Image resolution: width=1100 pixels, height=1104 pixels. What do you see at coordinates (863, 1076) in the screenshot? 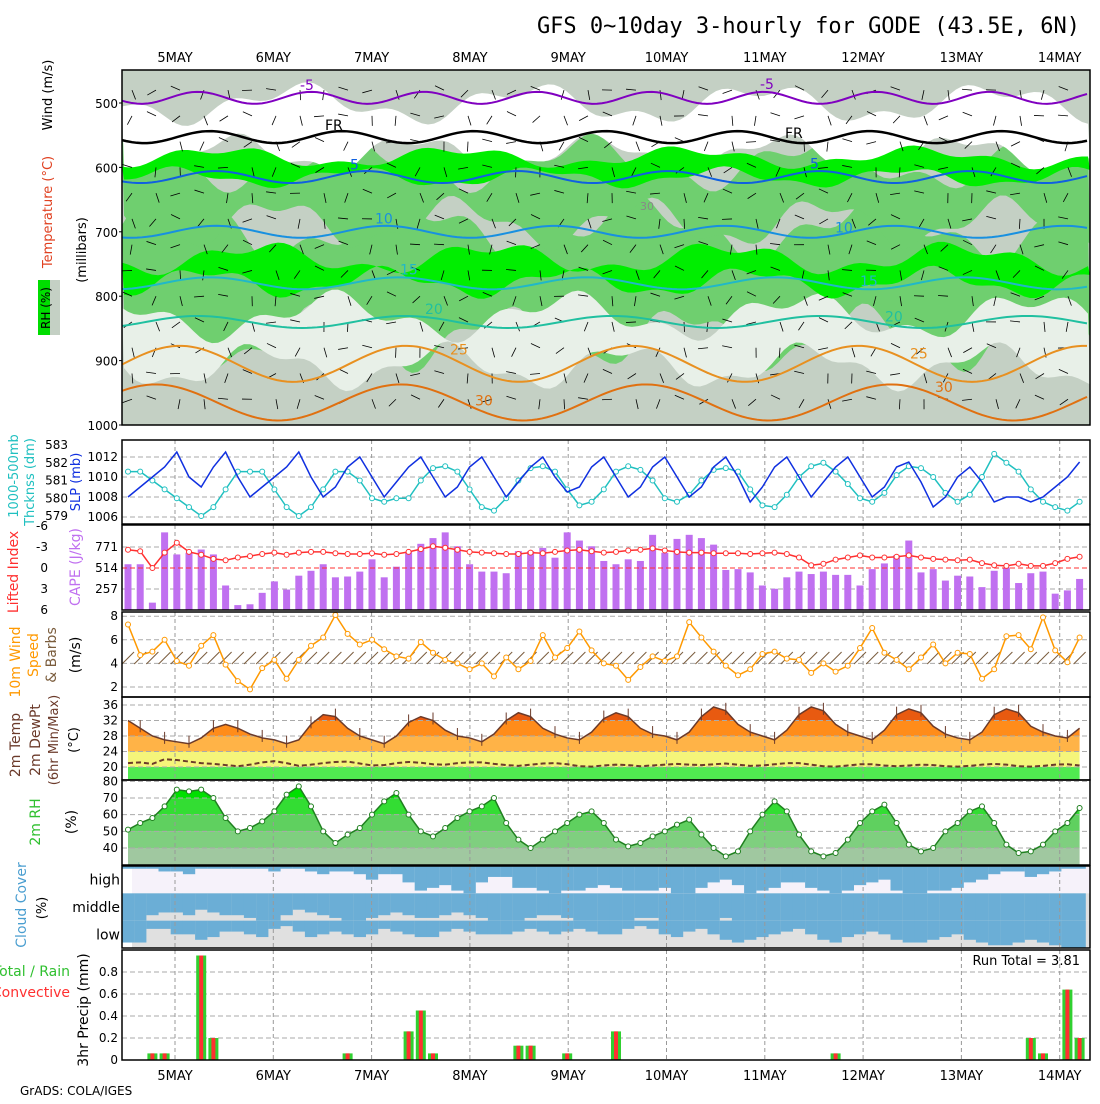
I see `day-label: 12MAY` at bounding box center [863, 1076].